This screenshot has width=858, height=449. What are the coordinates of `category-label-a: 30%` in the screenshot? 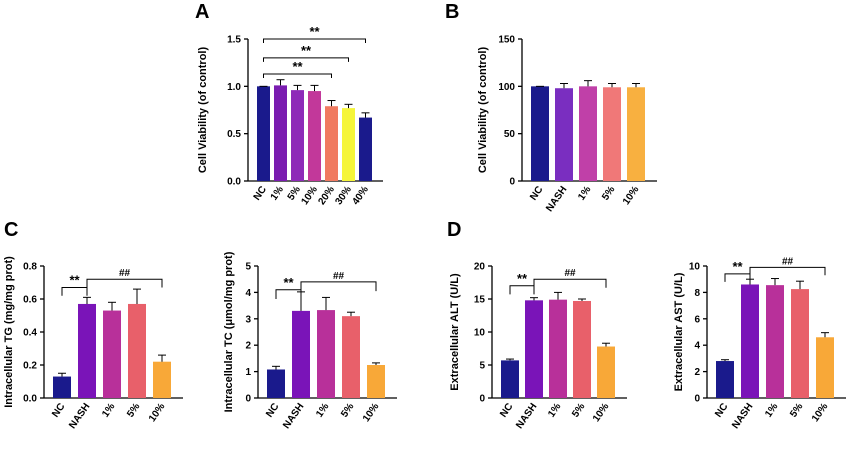 It's located at (343, 195).